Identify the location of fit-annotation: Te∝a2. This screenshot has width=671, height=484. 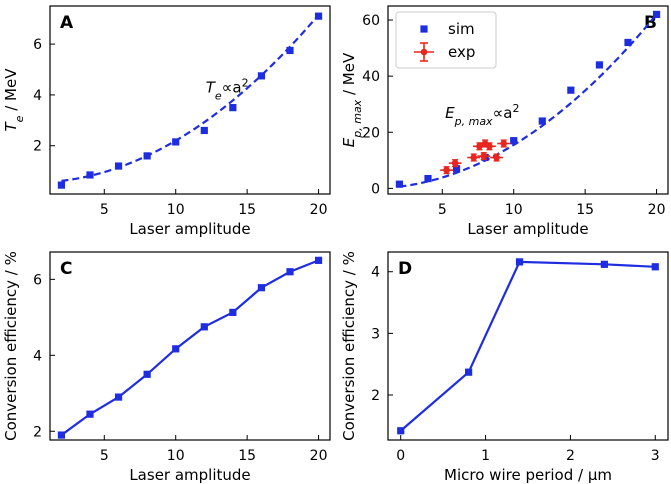
(227, 89).